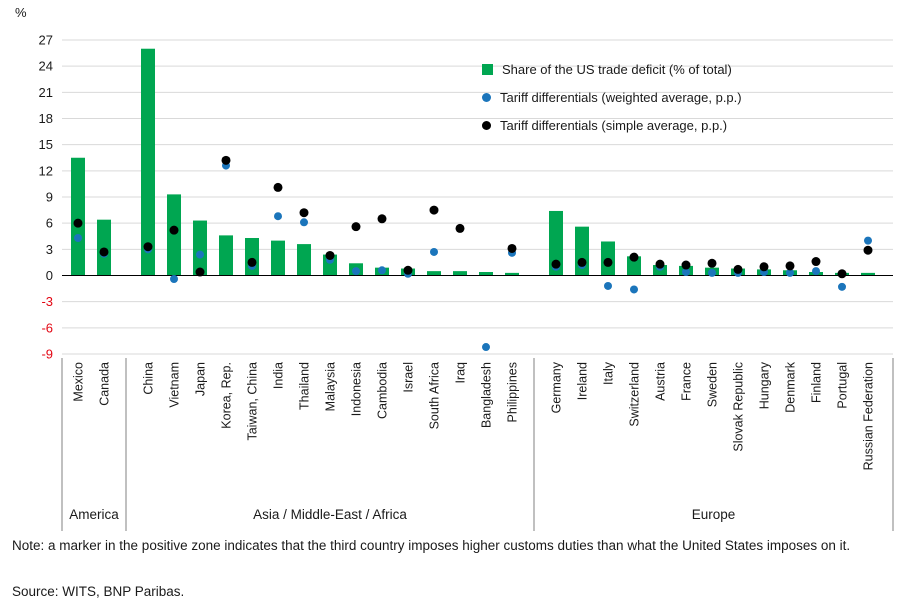 This screenshot has width=905, height=609. I want to click on category-label: Bangladesh, so click(487, 395).